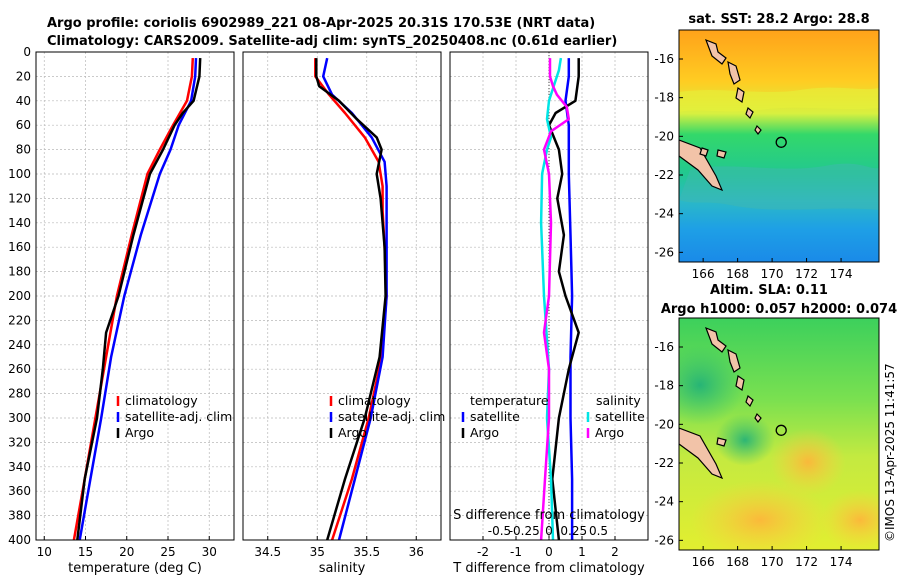 This screenshot has height=580, width=900. I want to click on argo-position-marker, so click(781, 430).